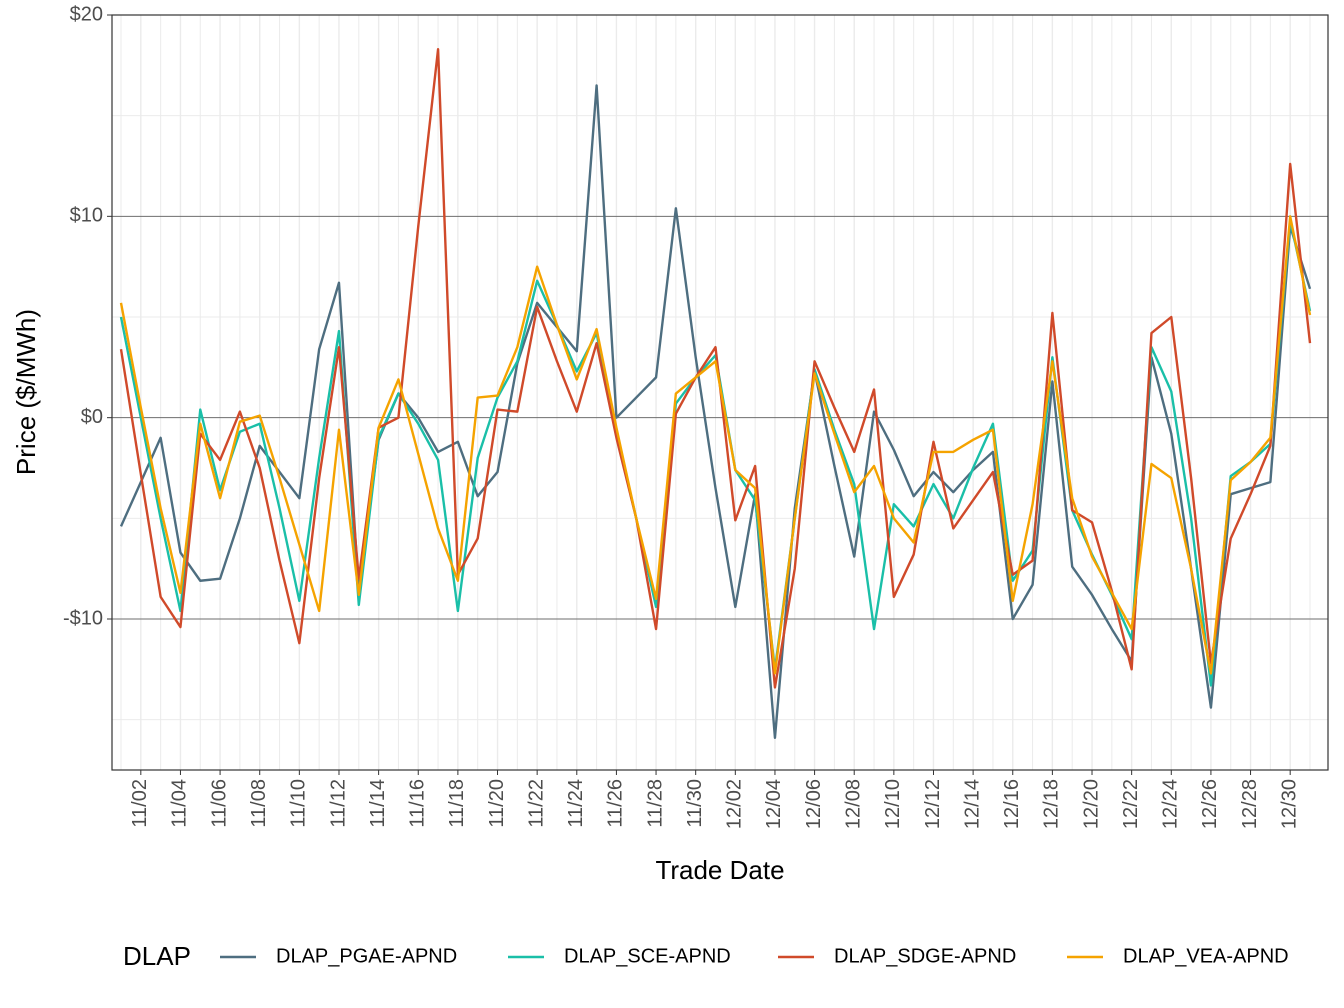 The height and width of the screenshot is (1008, 1344). What do you see at coordinates (616, 803) in the screenshot?
I see `x-tick-label: 11/26` at bounding box center [616, 803].